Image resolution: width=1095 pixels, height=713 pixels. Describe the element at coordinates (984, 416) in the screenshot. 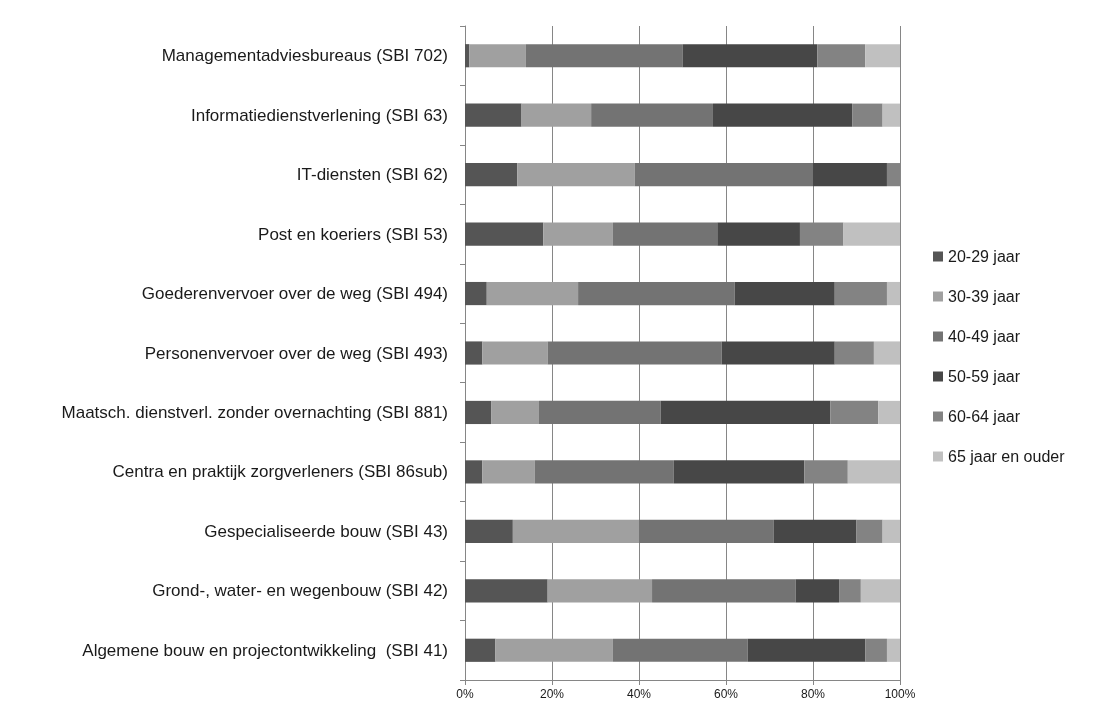

I see `legend-label: 60-64 jaar` at that location.